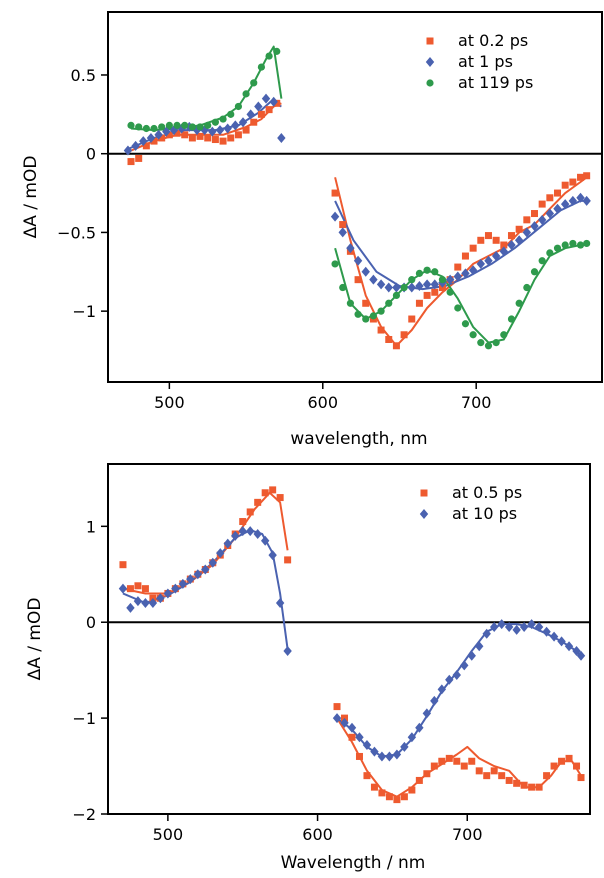 The width and height of the screenshot is (604, 878). Describe the element at coordinates (495, 82) in the screenshot. I see `legend-label: at 119 ps` at that location.